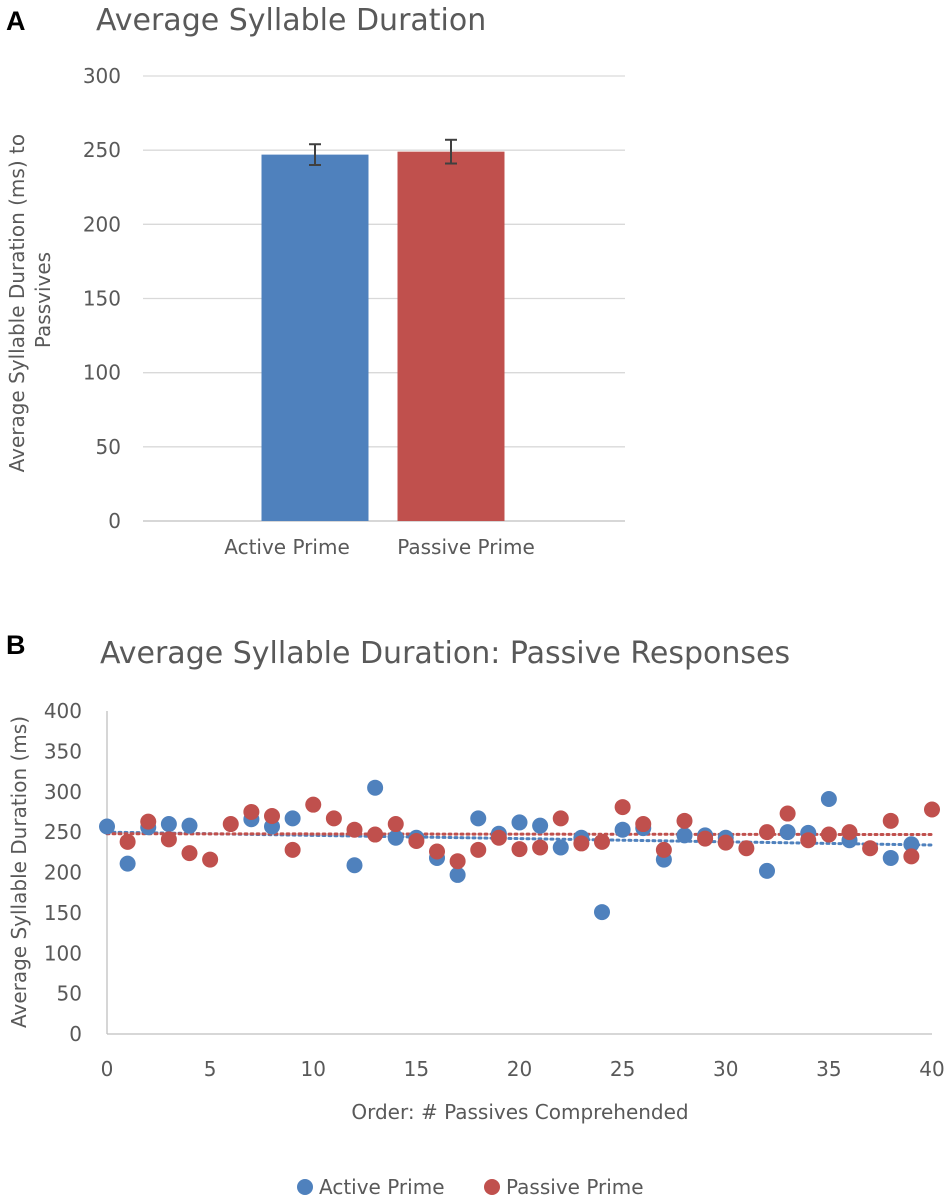  I want to click on panel-b-y-axis-label: Average Syllable Duration (ms), so click(19, 872).